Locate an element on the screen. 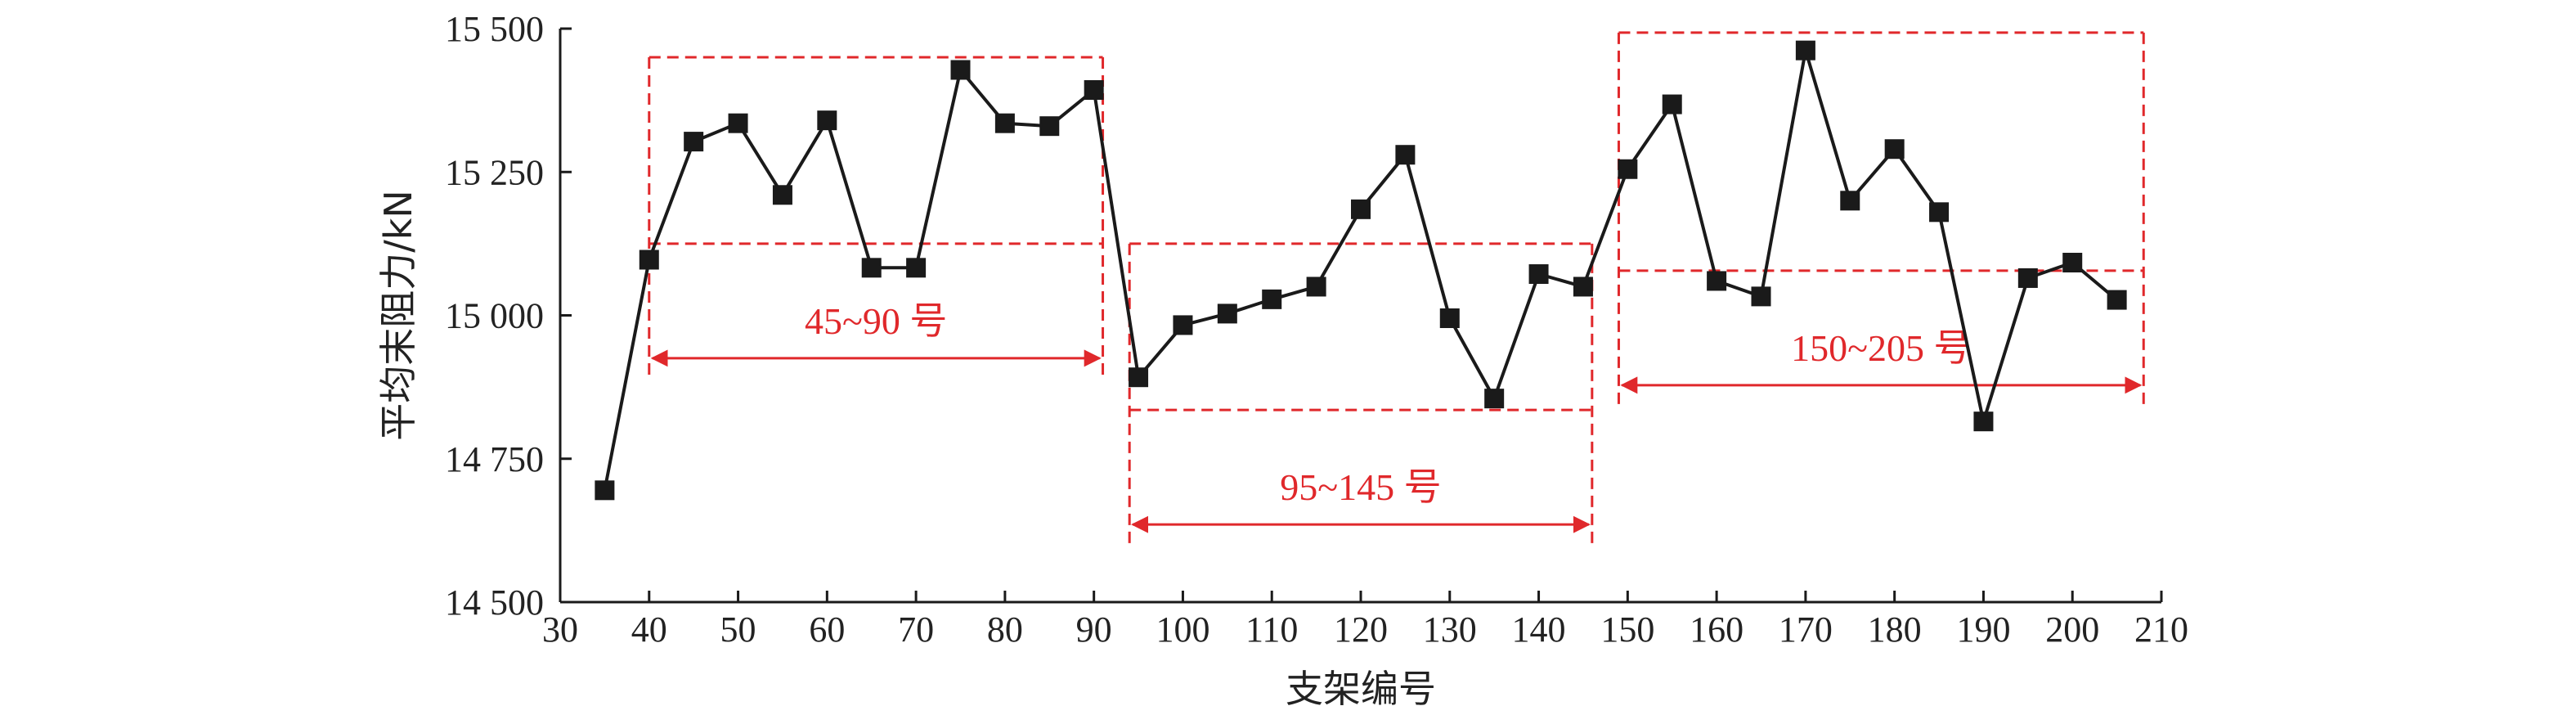 This screenshot has height=715, width=2576. y-tick-label: 15 250 is located at coordinates (495, 172).